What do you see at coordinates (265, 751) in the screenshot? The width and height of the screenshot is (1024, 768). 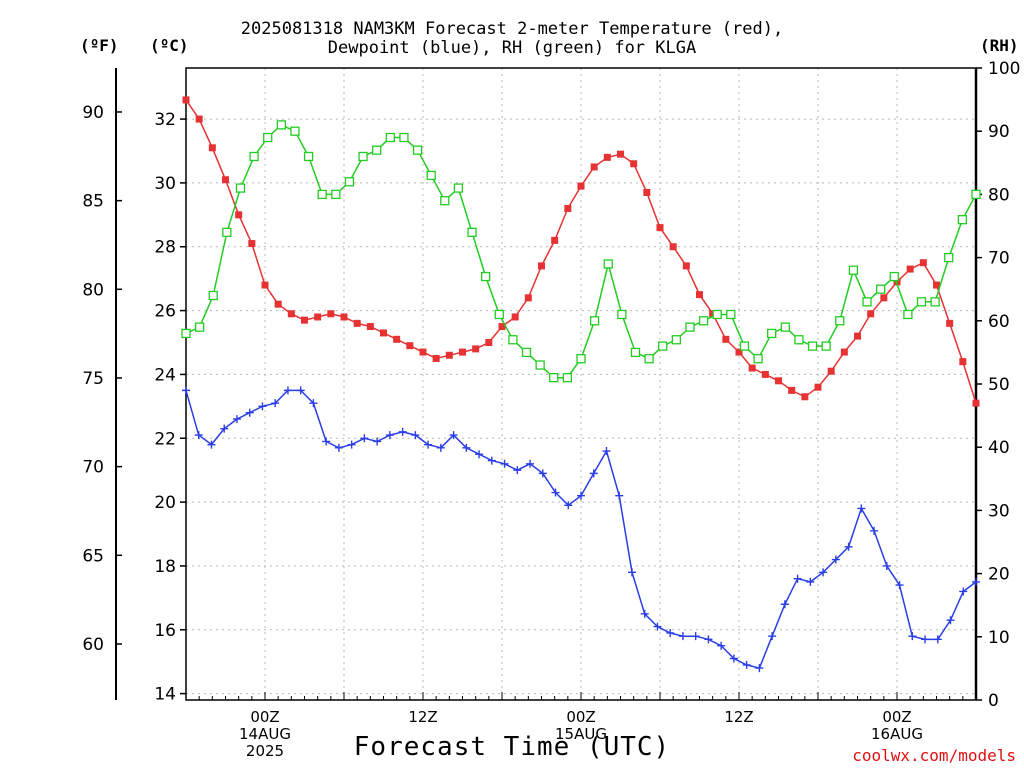 I see `x-tick-label: 2025` at bounding box center [265, 751].